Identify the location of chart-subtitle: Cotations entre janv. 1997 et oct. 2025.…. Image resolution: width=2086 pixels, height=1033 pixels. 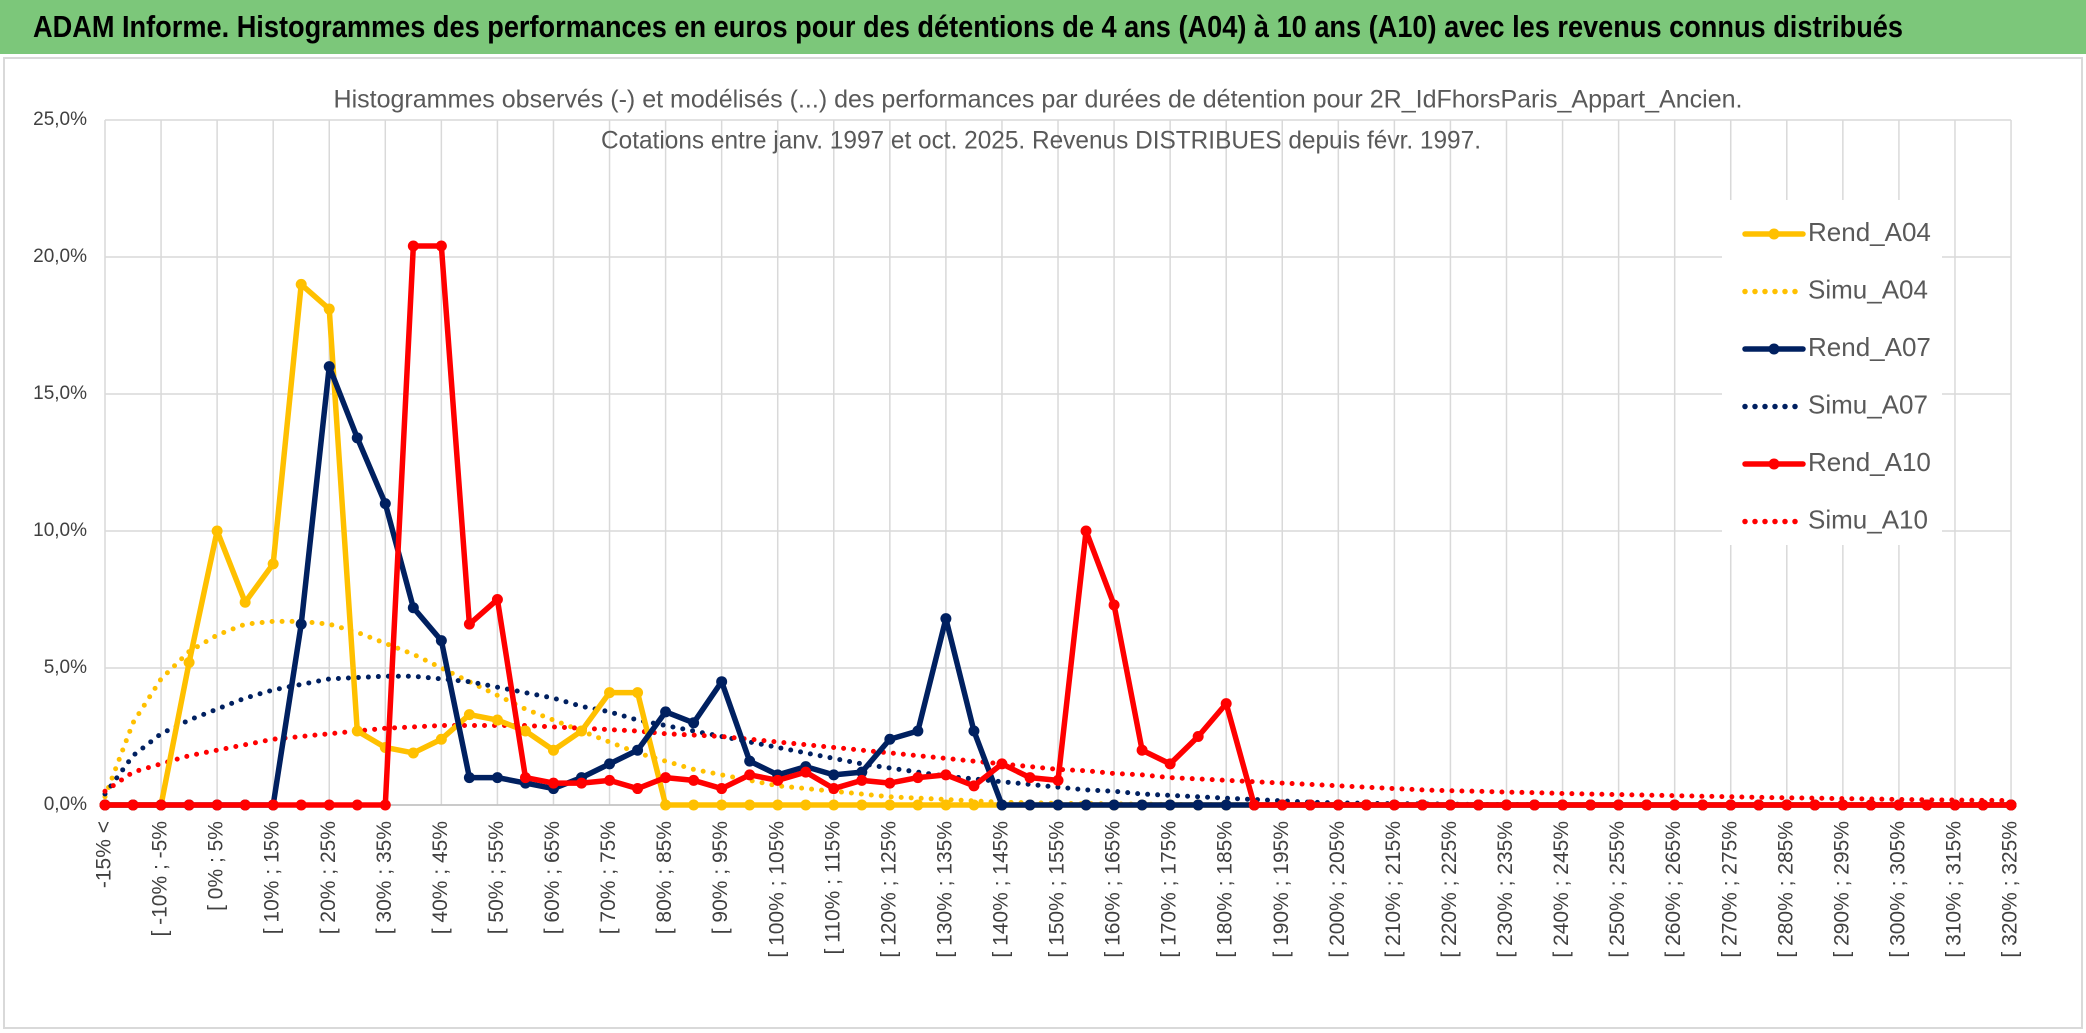
(1041, 141).